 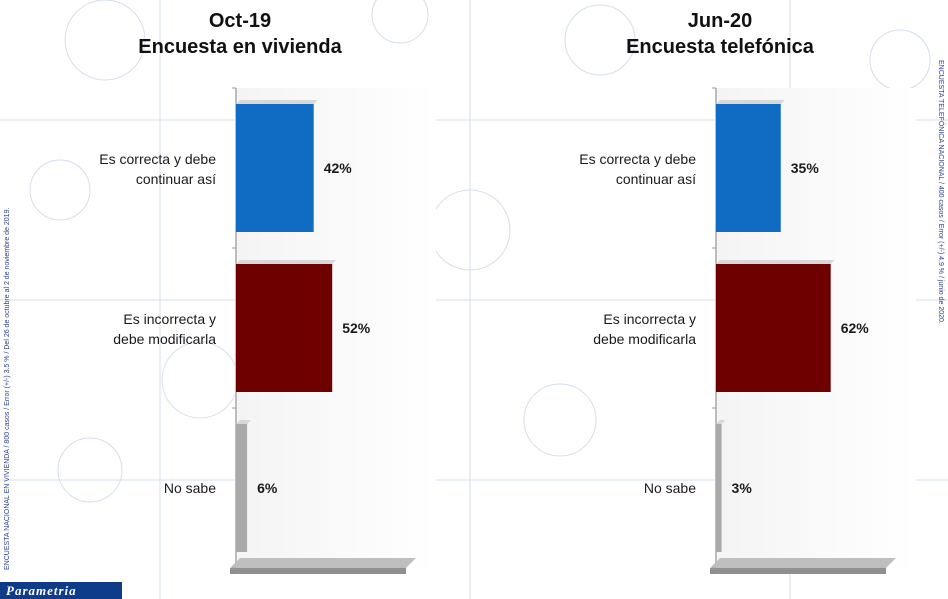 I want to click on value-label: 3%, so click(x=742, y=488).